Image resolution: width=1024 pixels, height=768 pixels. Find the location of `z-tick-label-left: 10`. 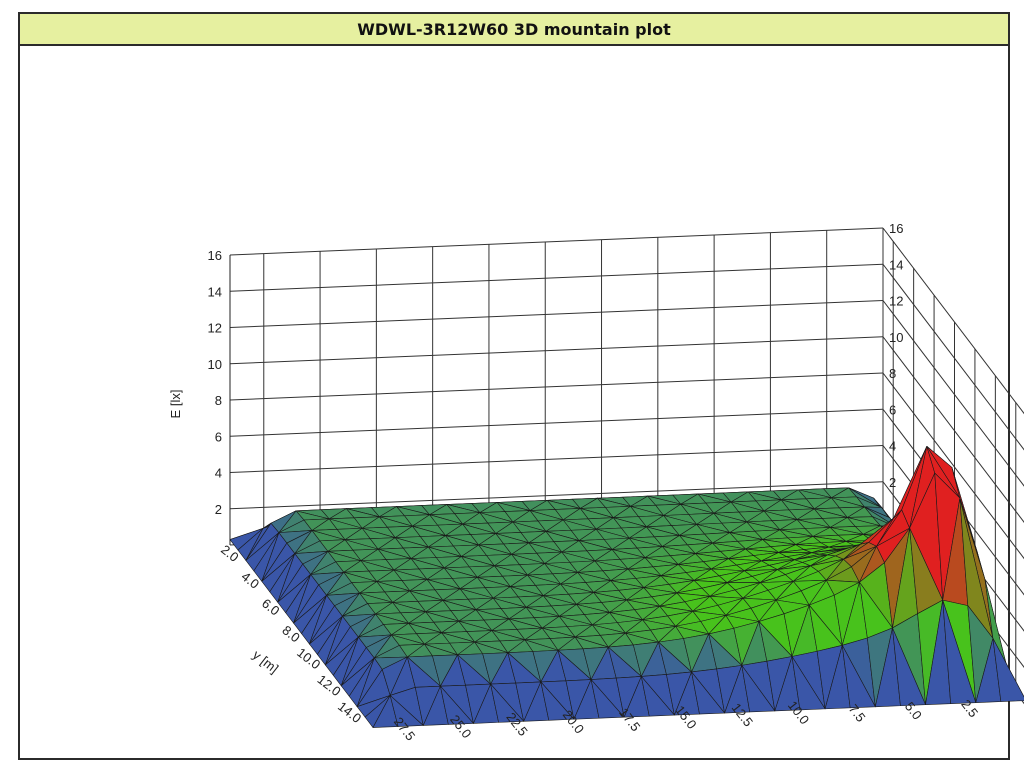

z-tick-label-left: 10 is located at coordinates (215, 364).